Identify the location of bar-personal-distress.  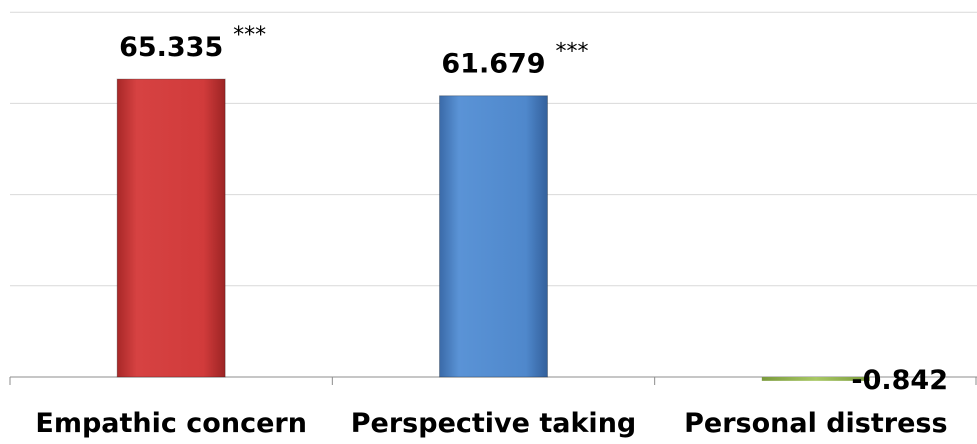
(815, 379).